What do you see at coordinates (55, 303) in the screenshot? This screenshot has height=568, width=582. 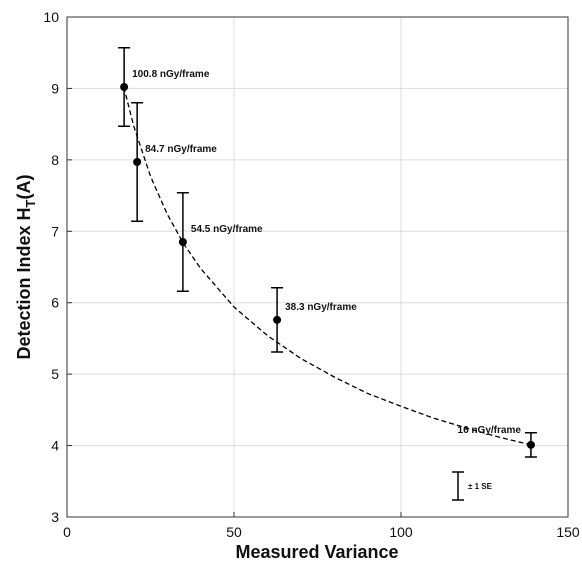 I see `y-tick-label: 6` at bounding box center [55, 303].